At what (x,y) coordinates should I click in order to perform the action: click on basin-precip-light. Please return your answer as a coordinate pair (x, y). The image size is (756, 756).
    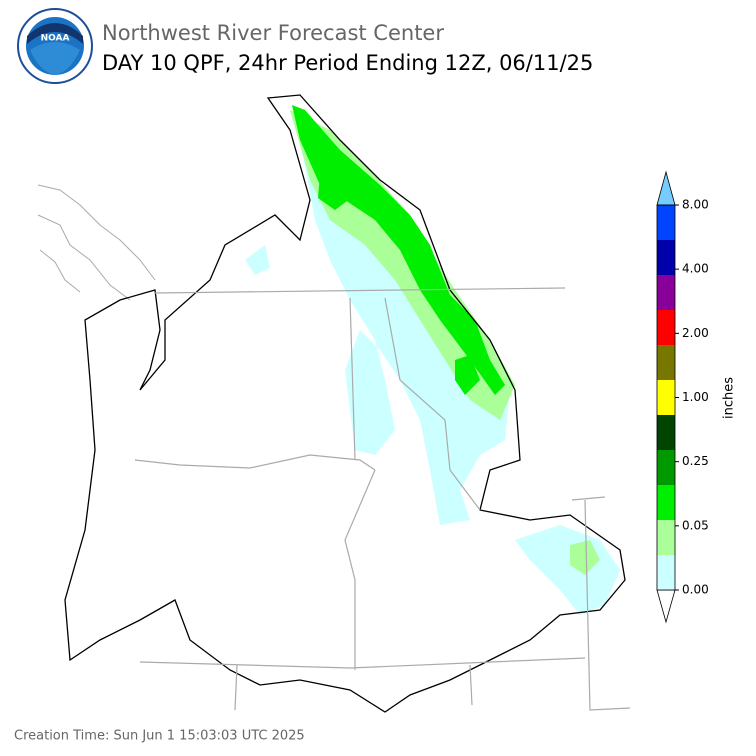
    Looking at the image, I should click on (405, 332).